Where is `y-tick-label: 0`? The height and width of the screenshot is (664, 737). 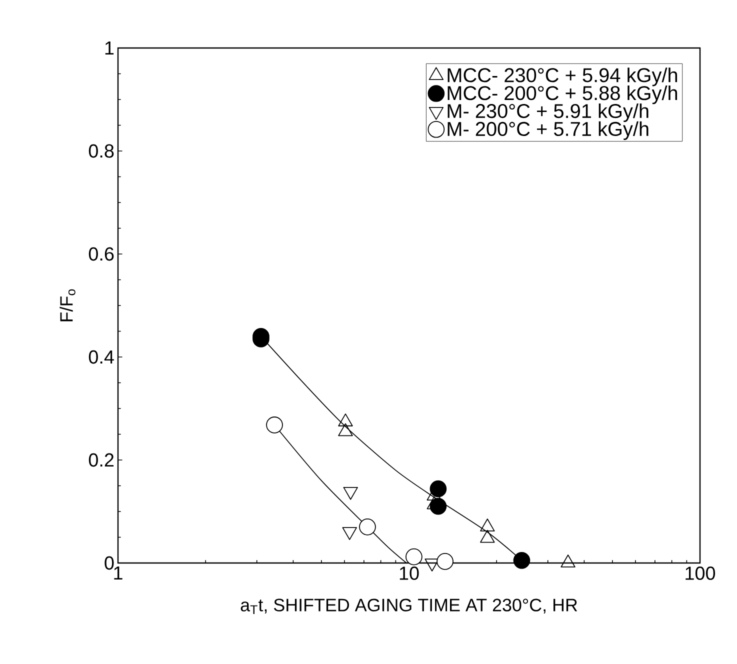
y-tick-label: 0 is located at coordinates (109, 563).